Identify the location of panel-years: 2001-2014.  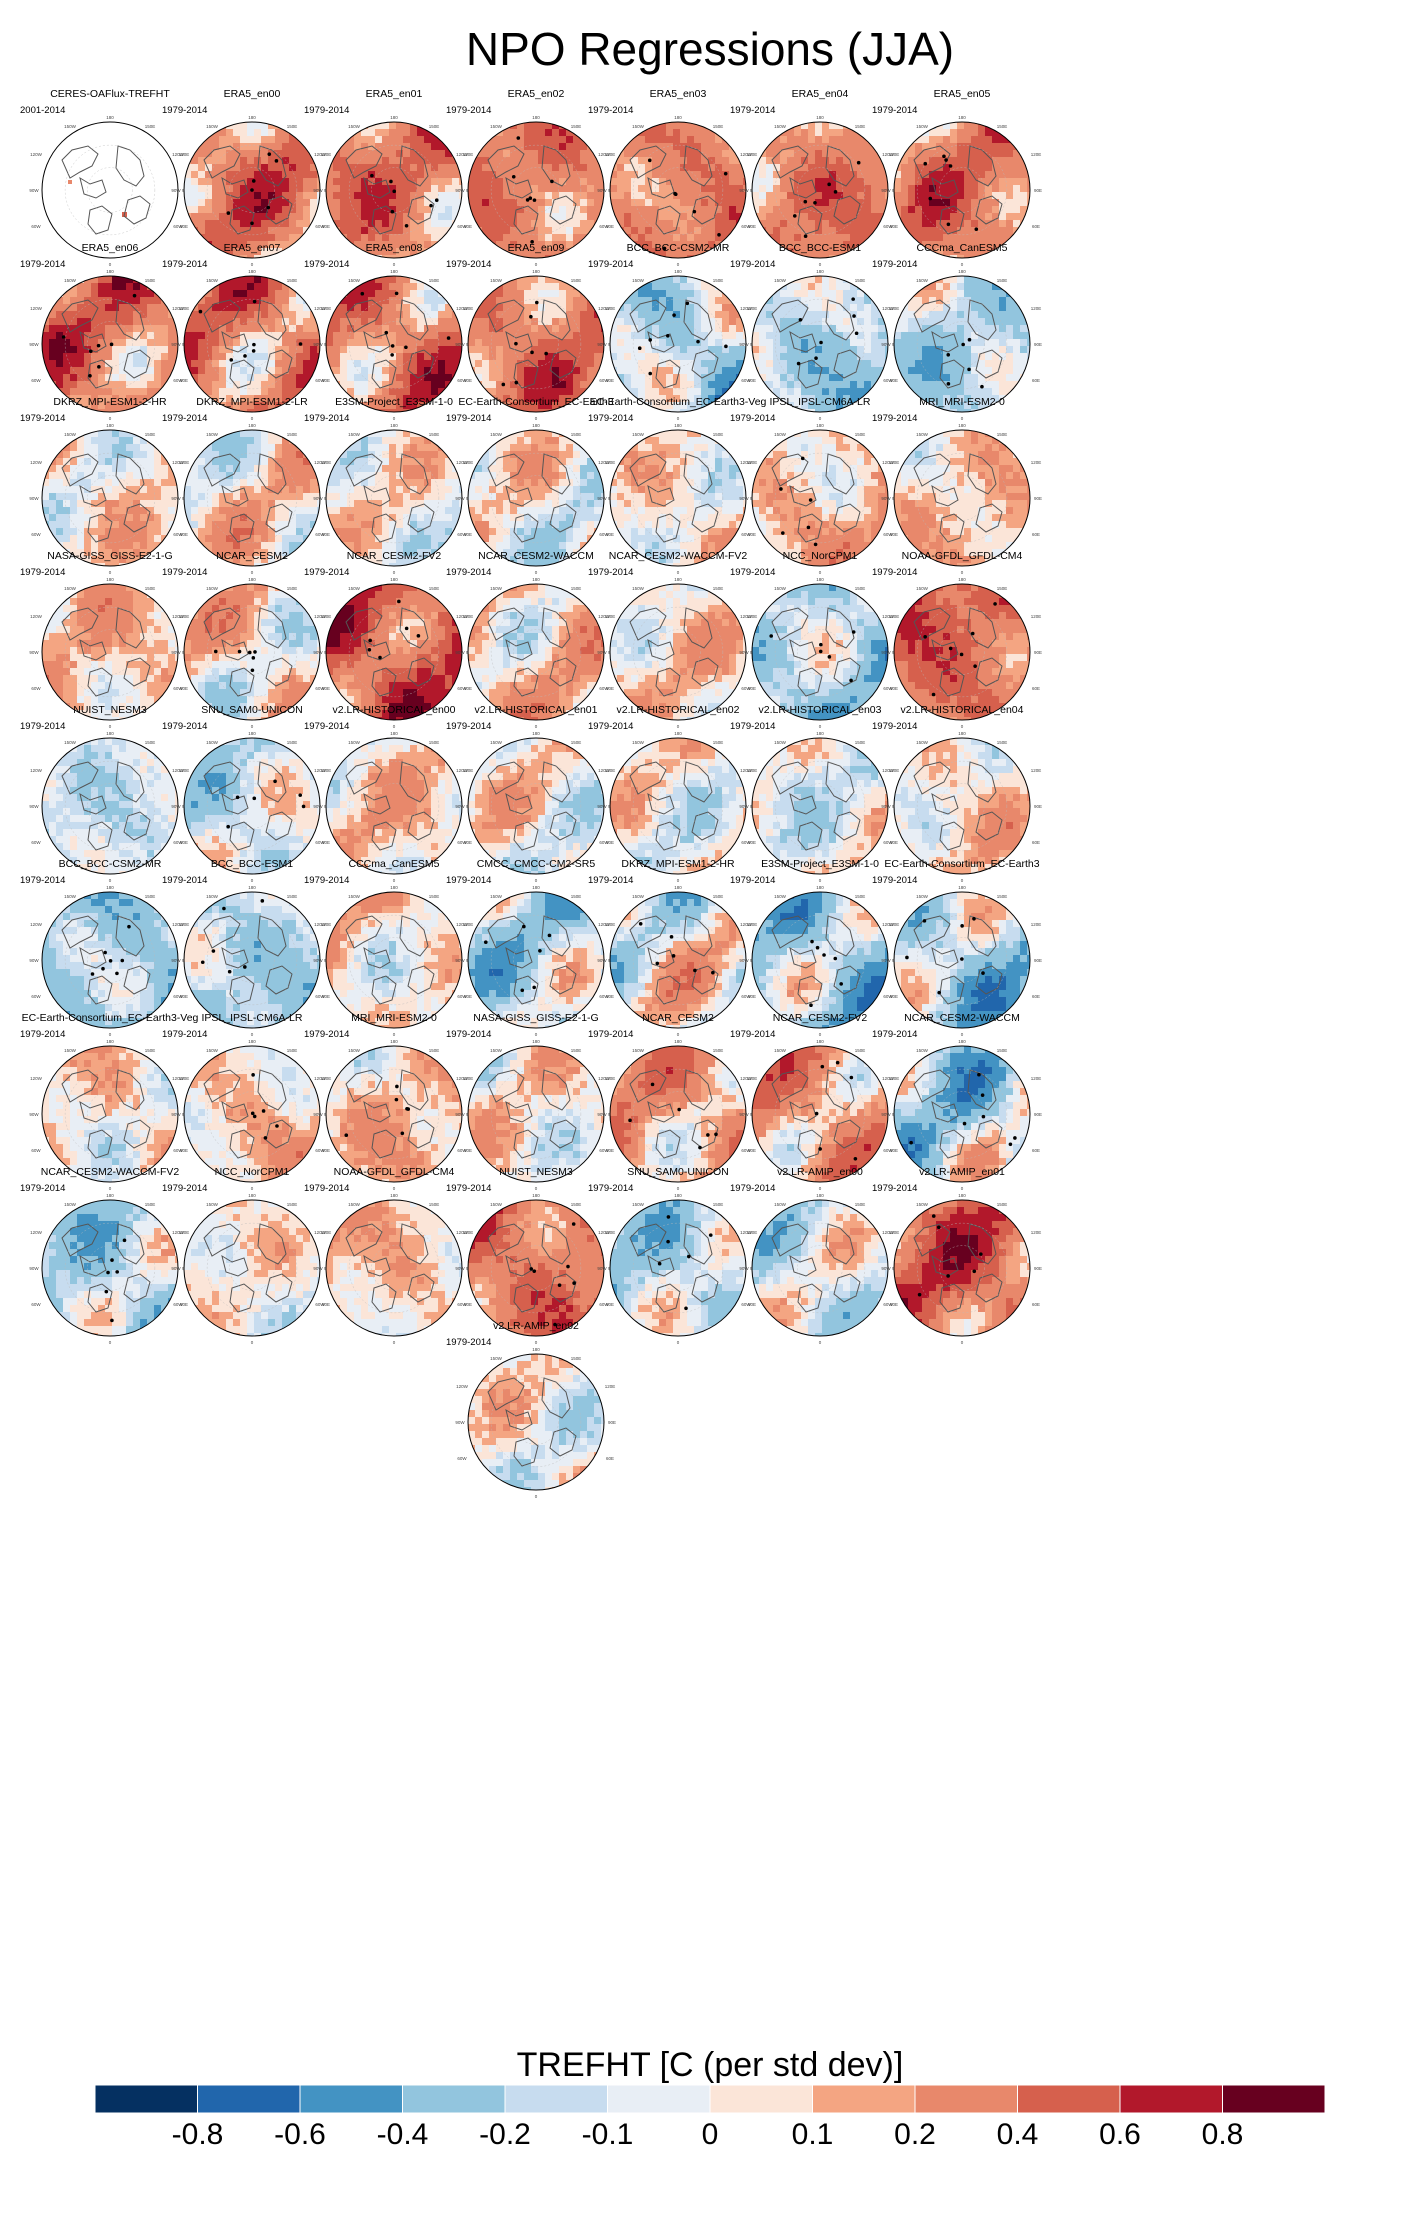
(42, 110).